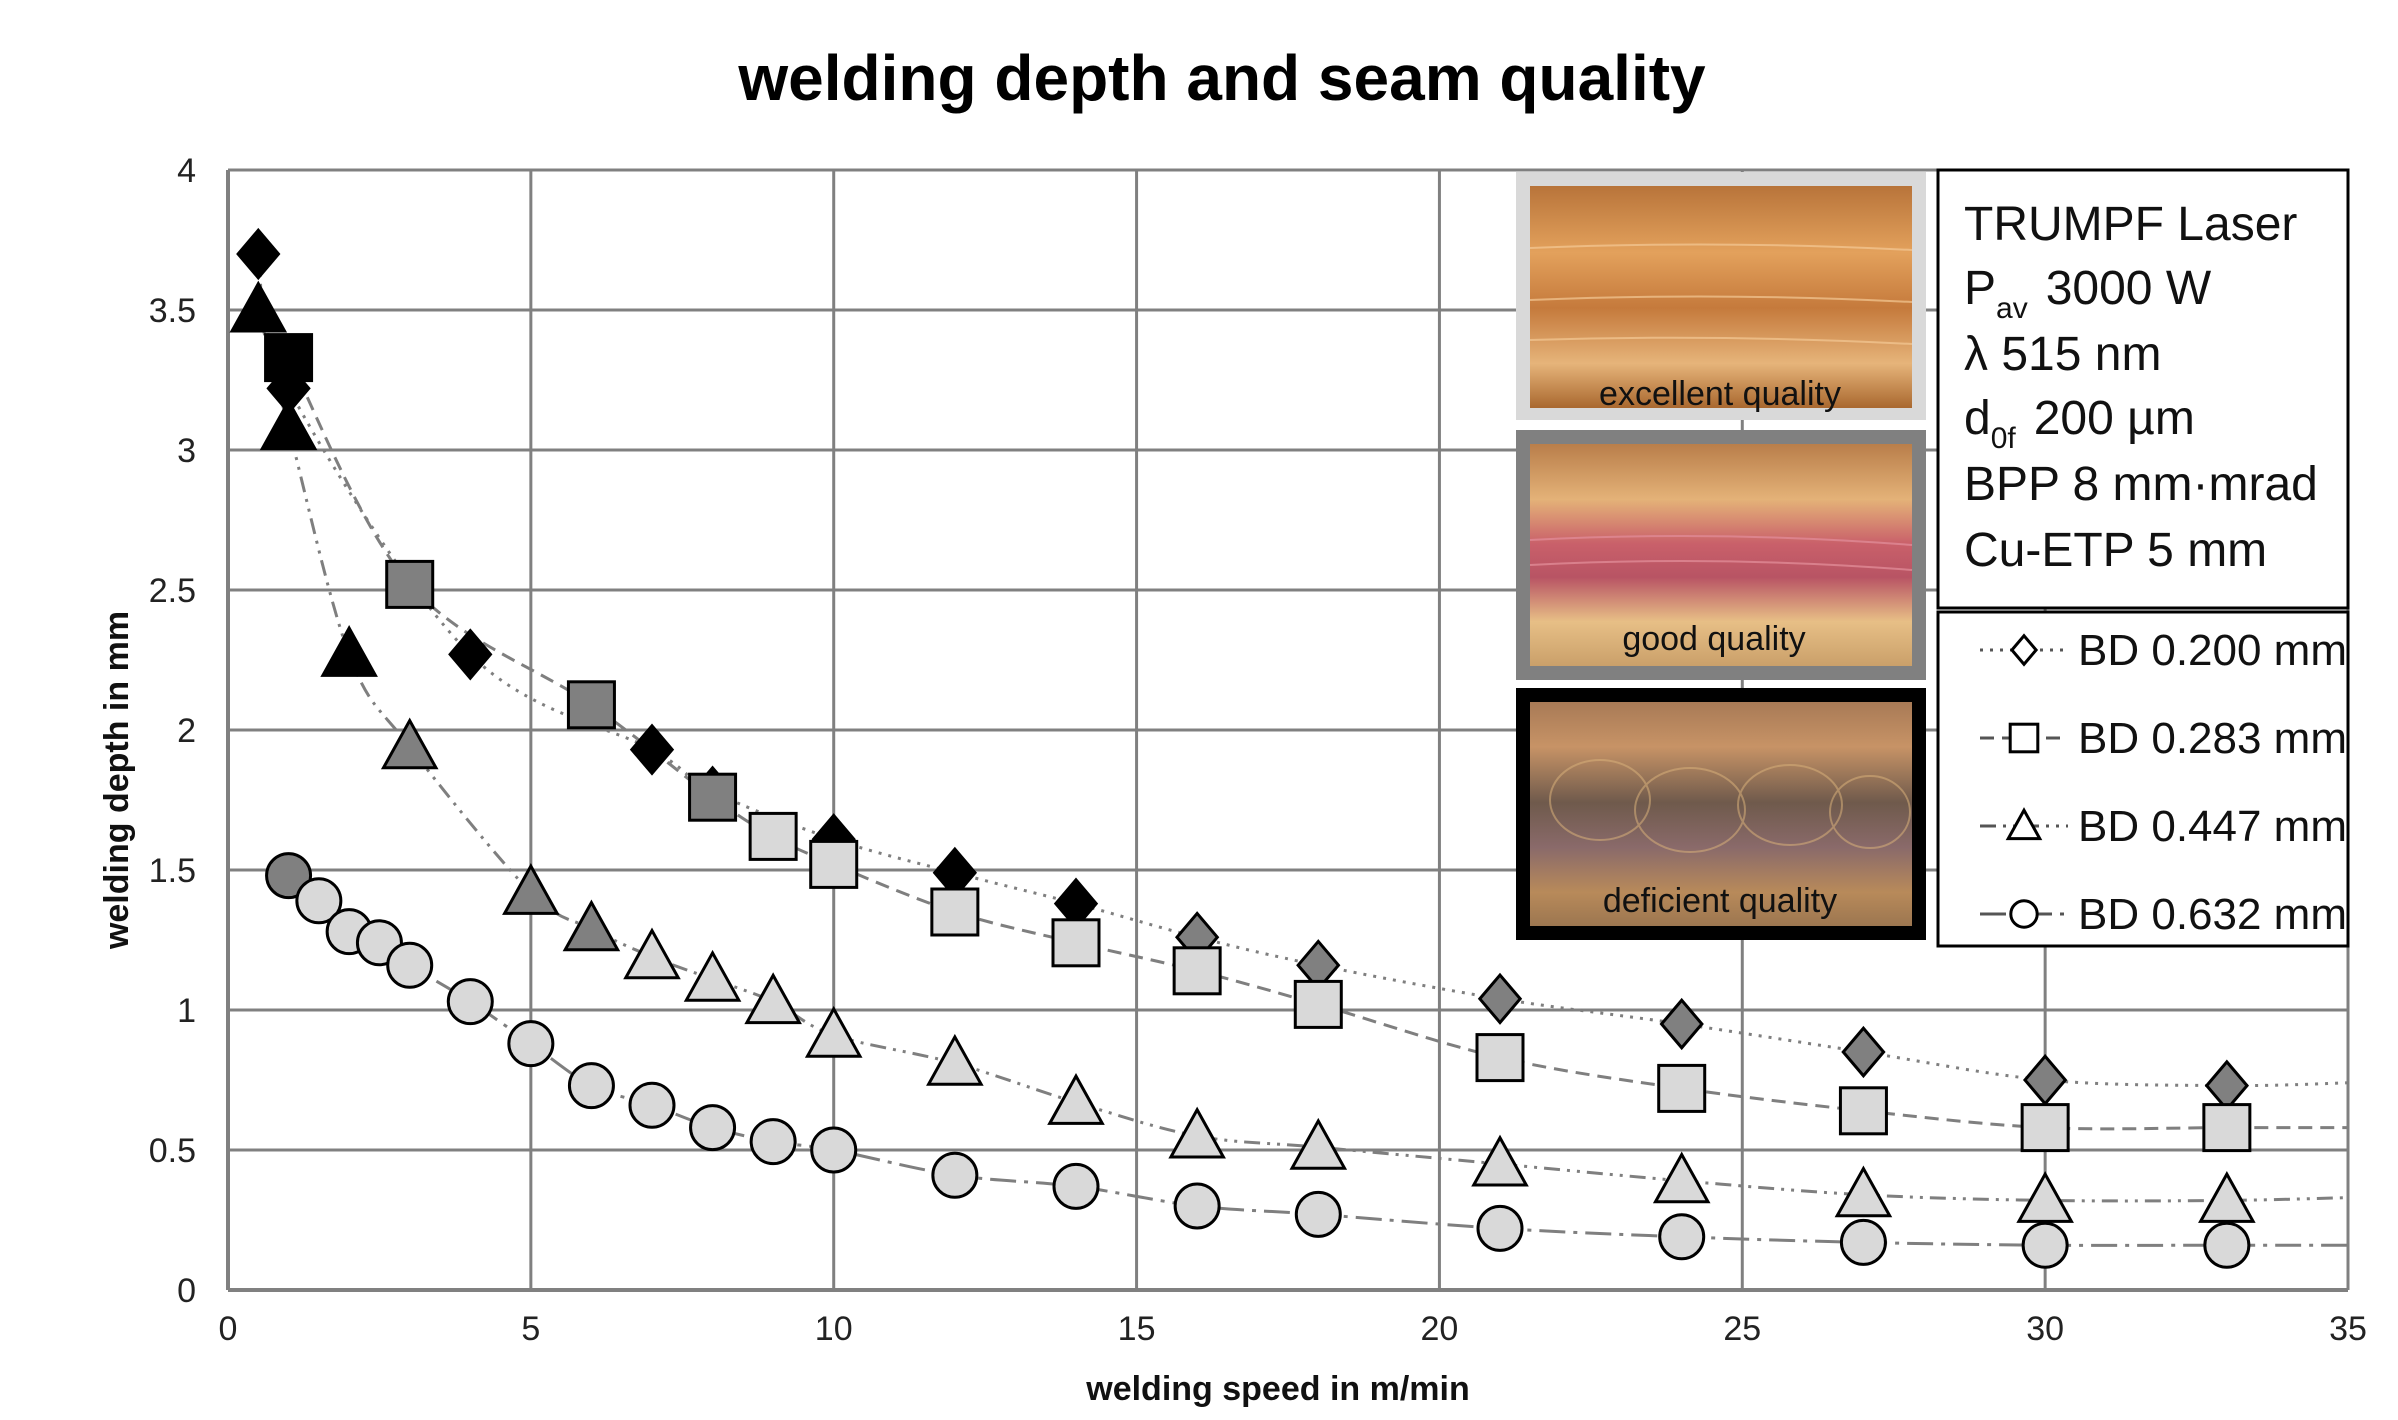  I want to click on y-tick-label: 3.5, so click(172, 311).